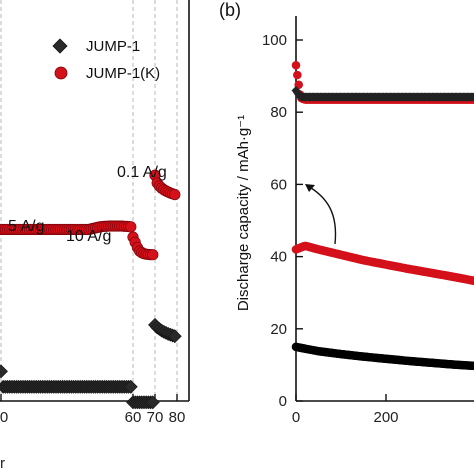 This screenshot has width=474, height=474. Describe the element at coordinates (230, 10) in the screenshot. I see `panel-tag-b: (b)` at that location.